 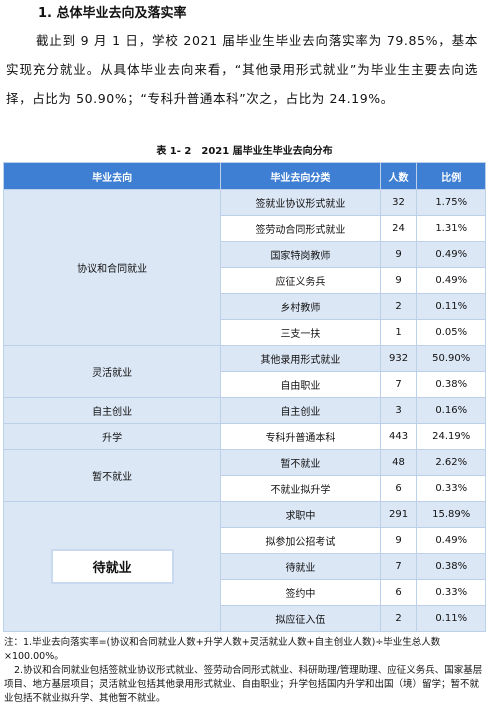 I want to click on table-cell: 拟应征入伍, so click(x=300, y=618).